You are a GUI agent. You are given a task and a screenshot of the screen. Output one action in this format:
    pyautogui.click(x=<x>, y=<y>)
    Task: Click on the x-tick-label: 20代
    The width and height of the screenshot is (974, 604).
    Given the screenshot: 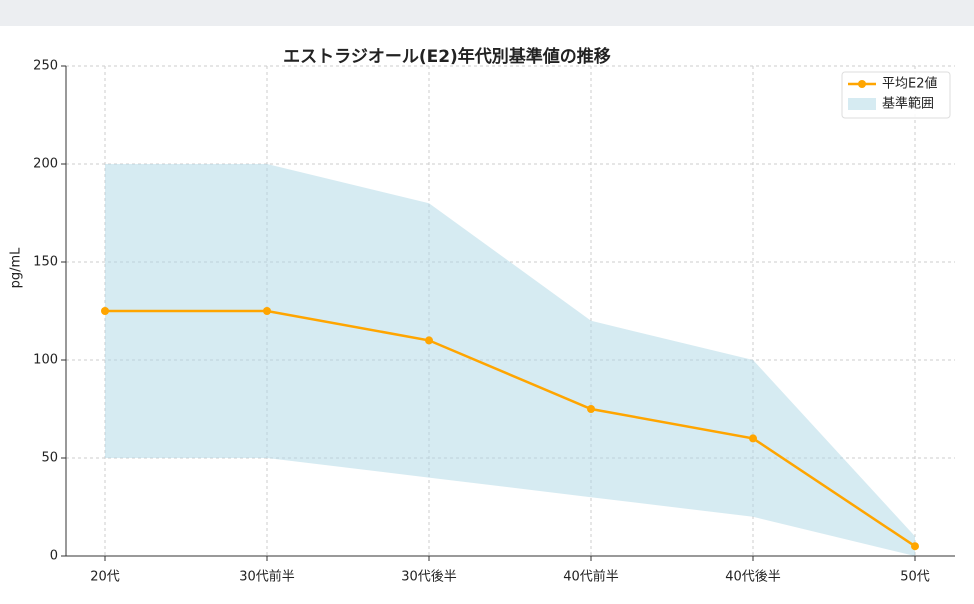 What is the action you would take?
    pyautogui.click(x=105, y=577)
    